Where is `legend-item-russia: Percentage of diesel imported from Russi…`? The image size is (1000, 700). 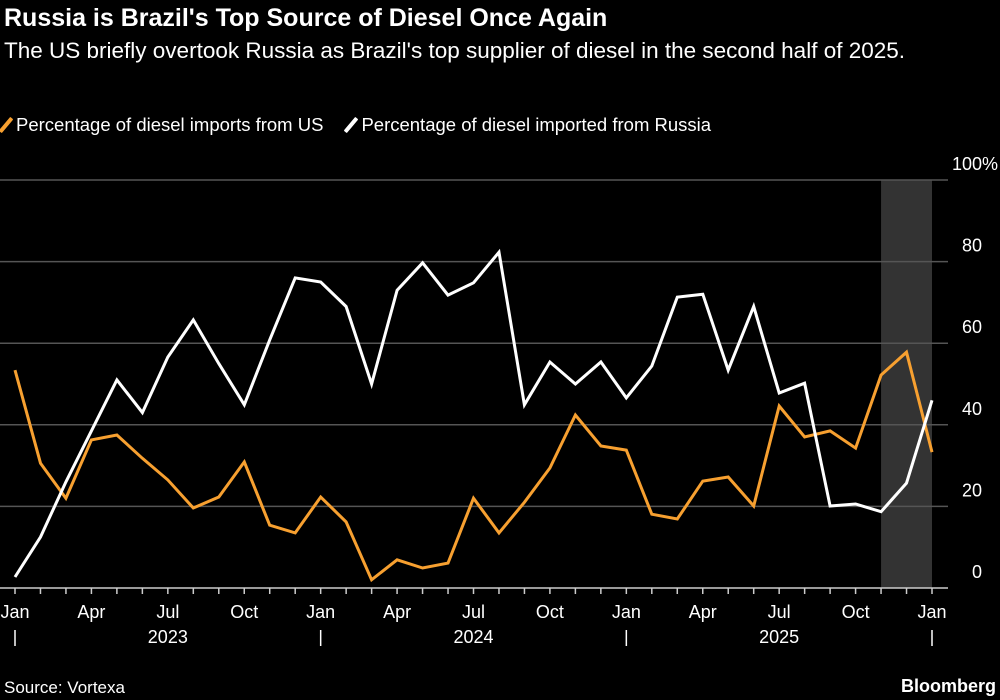 legend-item-russia: Percentage of diesel imported from Russi… is located at coordinates (528, 125).